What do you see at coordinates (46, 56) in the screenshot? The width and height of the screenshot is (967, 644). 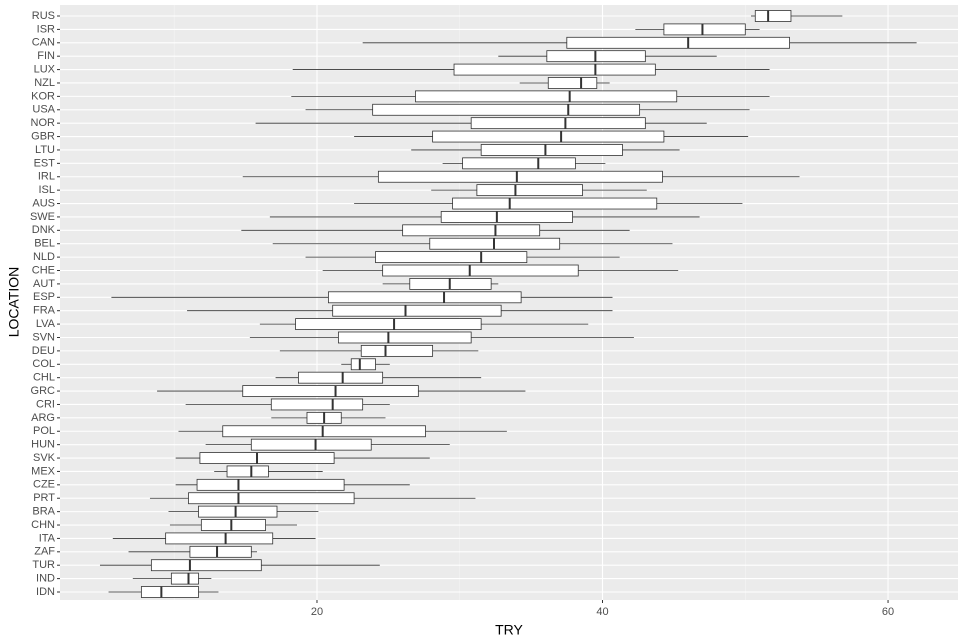 I see `y-tick-label: FIN` at bounding box center [46, 56].